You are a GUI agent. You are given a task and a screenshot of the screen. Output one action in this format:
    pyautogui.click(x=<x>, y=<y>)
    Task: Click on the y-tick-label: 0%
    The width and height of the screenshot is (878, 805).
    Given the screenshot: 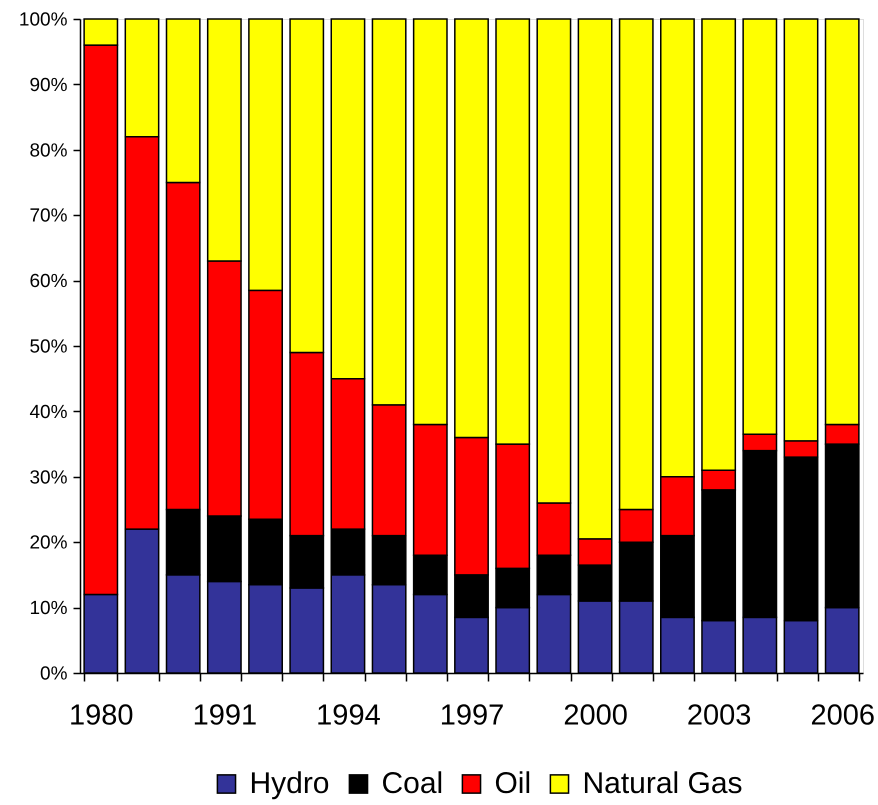 What is the action you would take?
    pyautogui.click(x=54, y=674)
    